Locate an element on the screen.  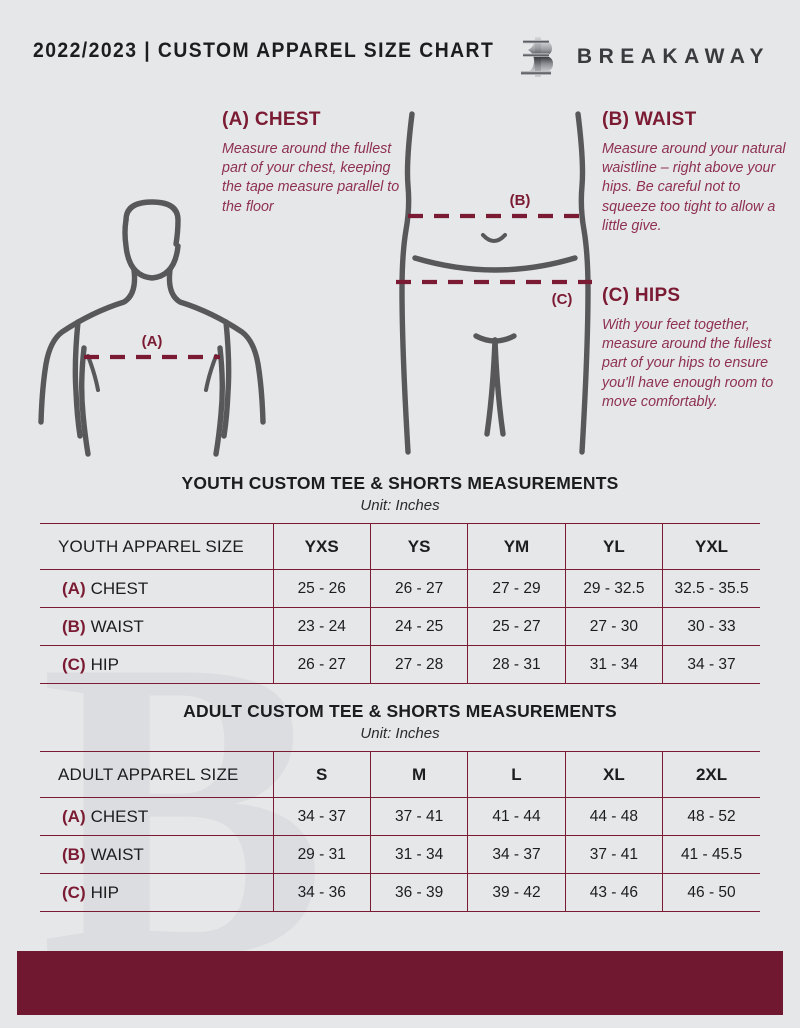
youth-row-header-label: YOUTH APPAREL SIZE is located at coordinates (156, 546).